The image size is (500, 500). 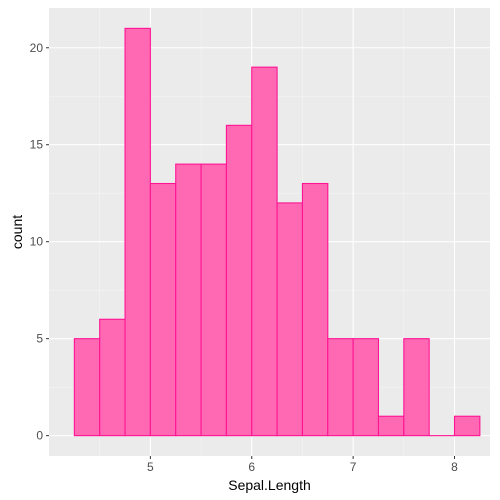 I want to click on x-tick-label: 5, so click(x=150, y=467).